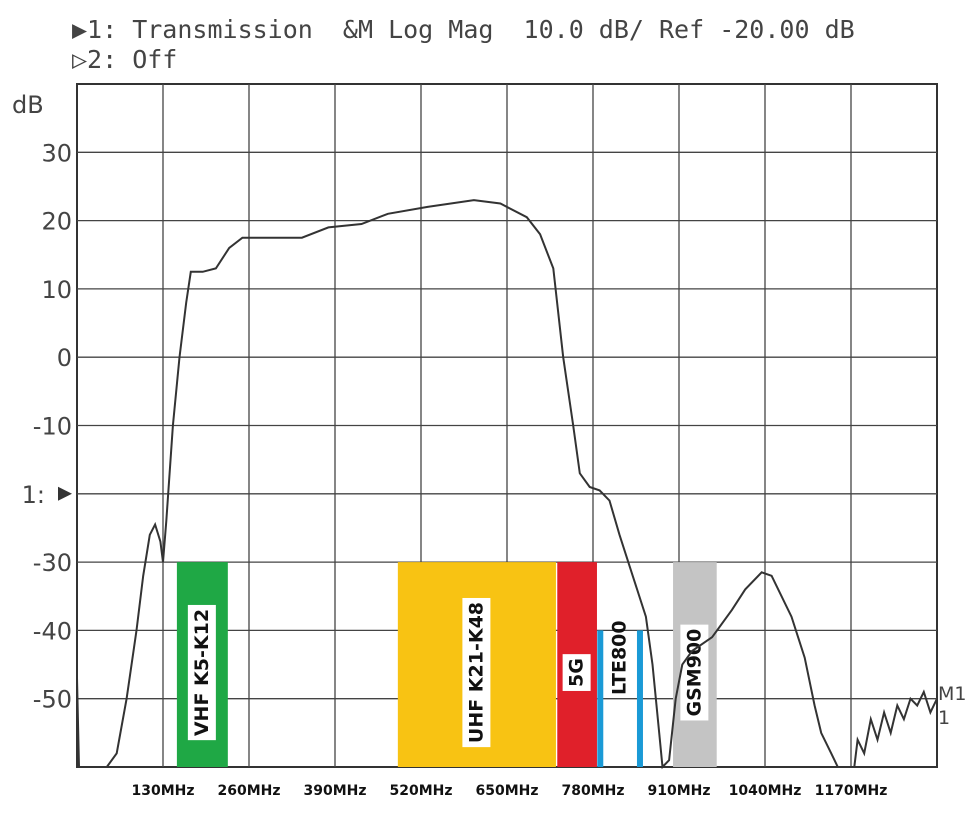 Image resolution: width=978 pixels, height=815 pixels. Describe the element at coordinates (952, 694) in the screenshot. I see `trace-annotation: M1` at that location.